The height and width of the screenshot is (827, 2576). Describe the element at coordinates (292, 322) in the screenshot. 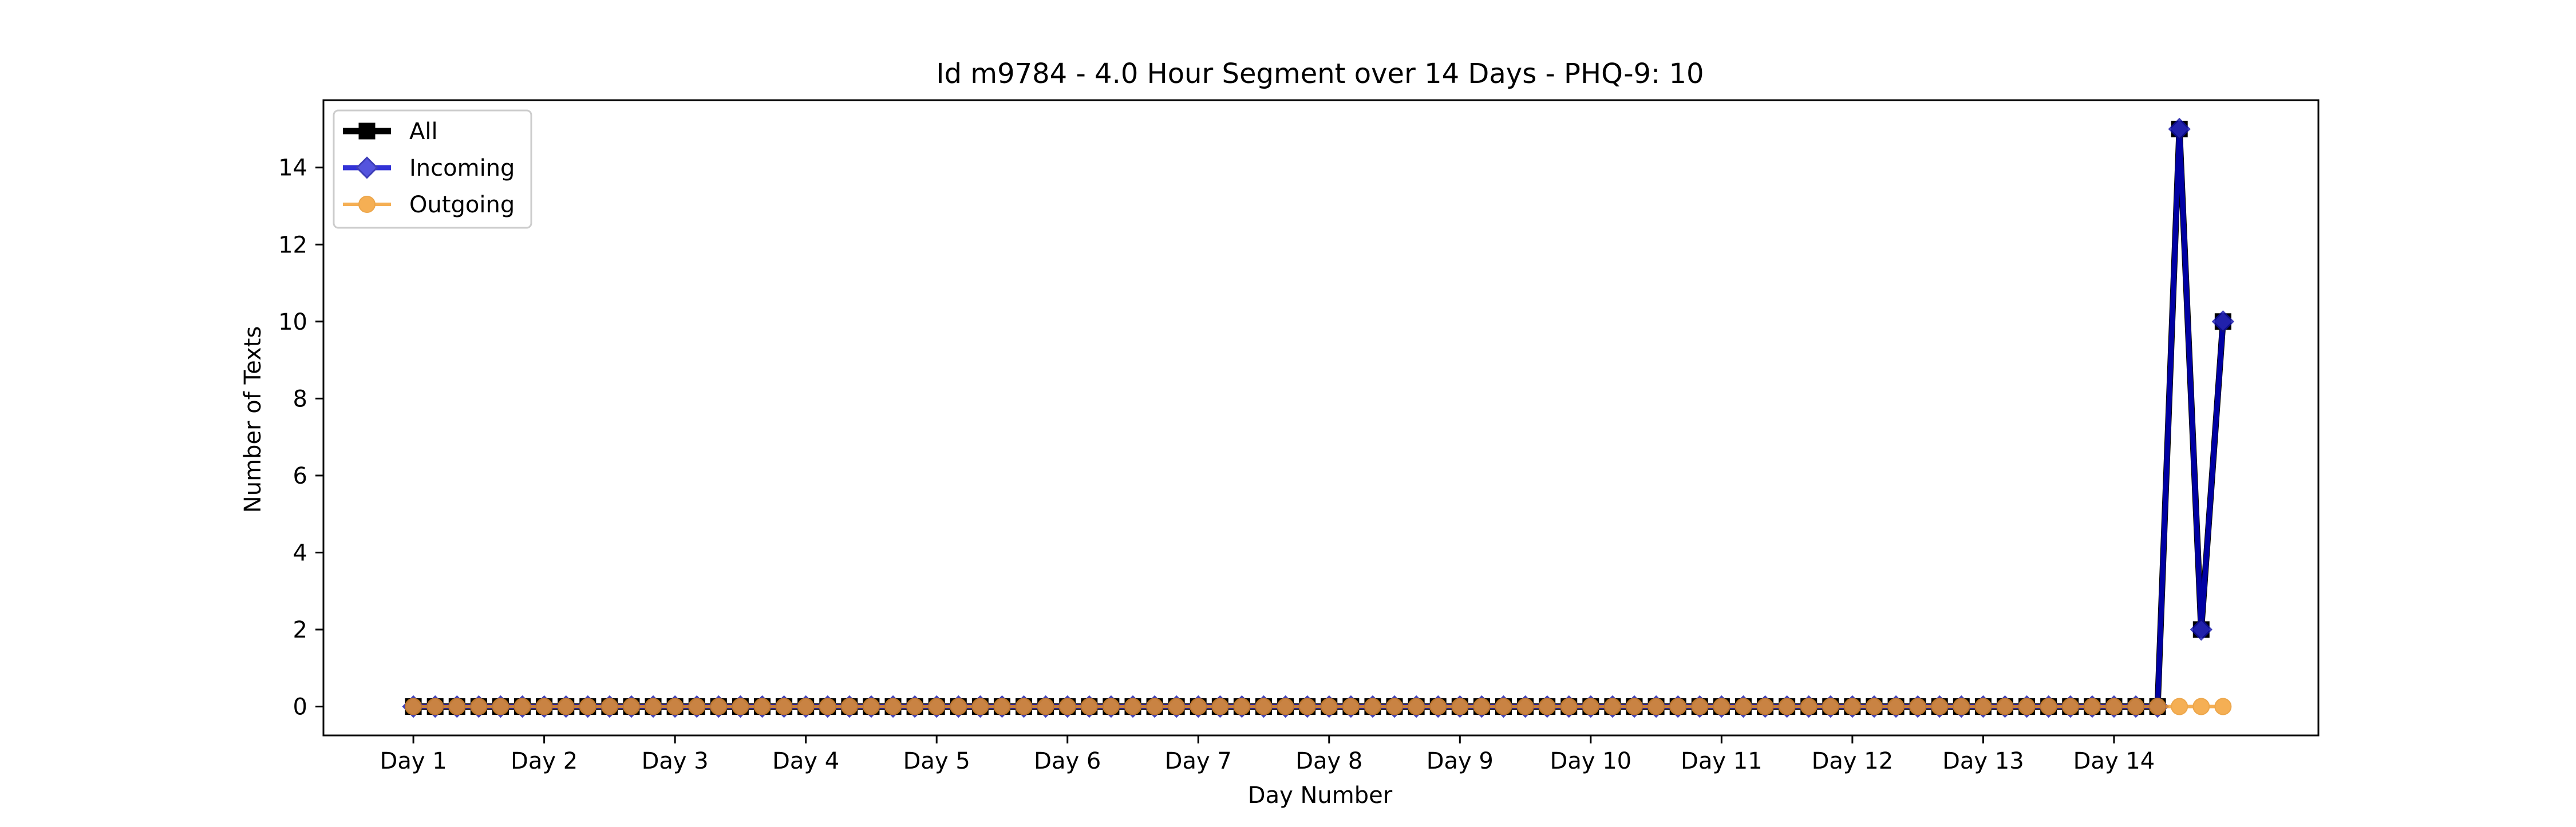

I see `y-tick-label: 10` at that location.